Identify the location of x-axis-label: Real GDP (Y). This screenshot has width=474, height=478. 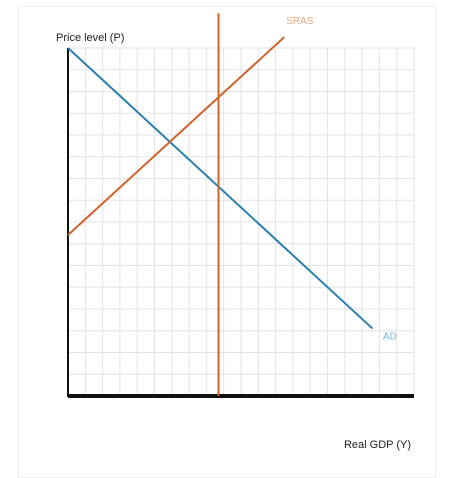
(377, 445).